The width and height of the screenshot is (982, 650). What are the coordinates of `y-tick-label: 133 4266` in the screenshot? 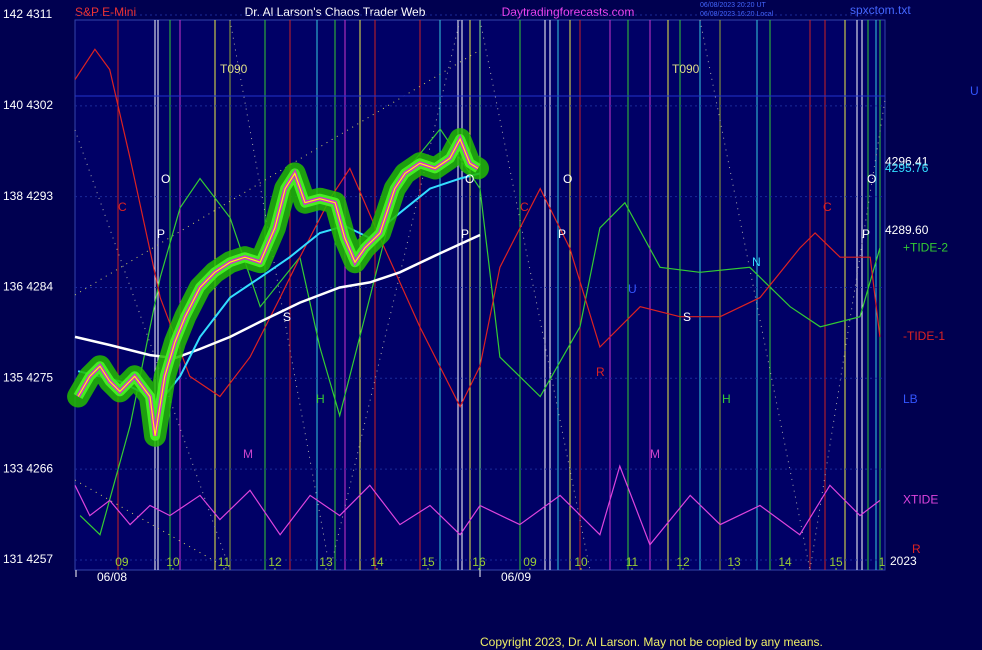 It's located at (28, 468).